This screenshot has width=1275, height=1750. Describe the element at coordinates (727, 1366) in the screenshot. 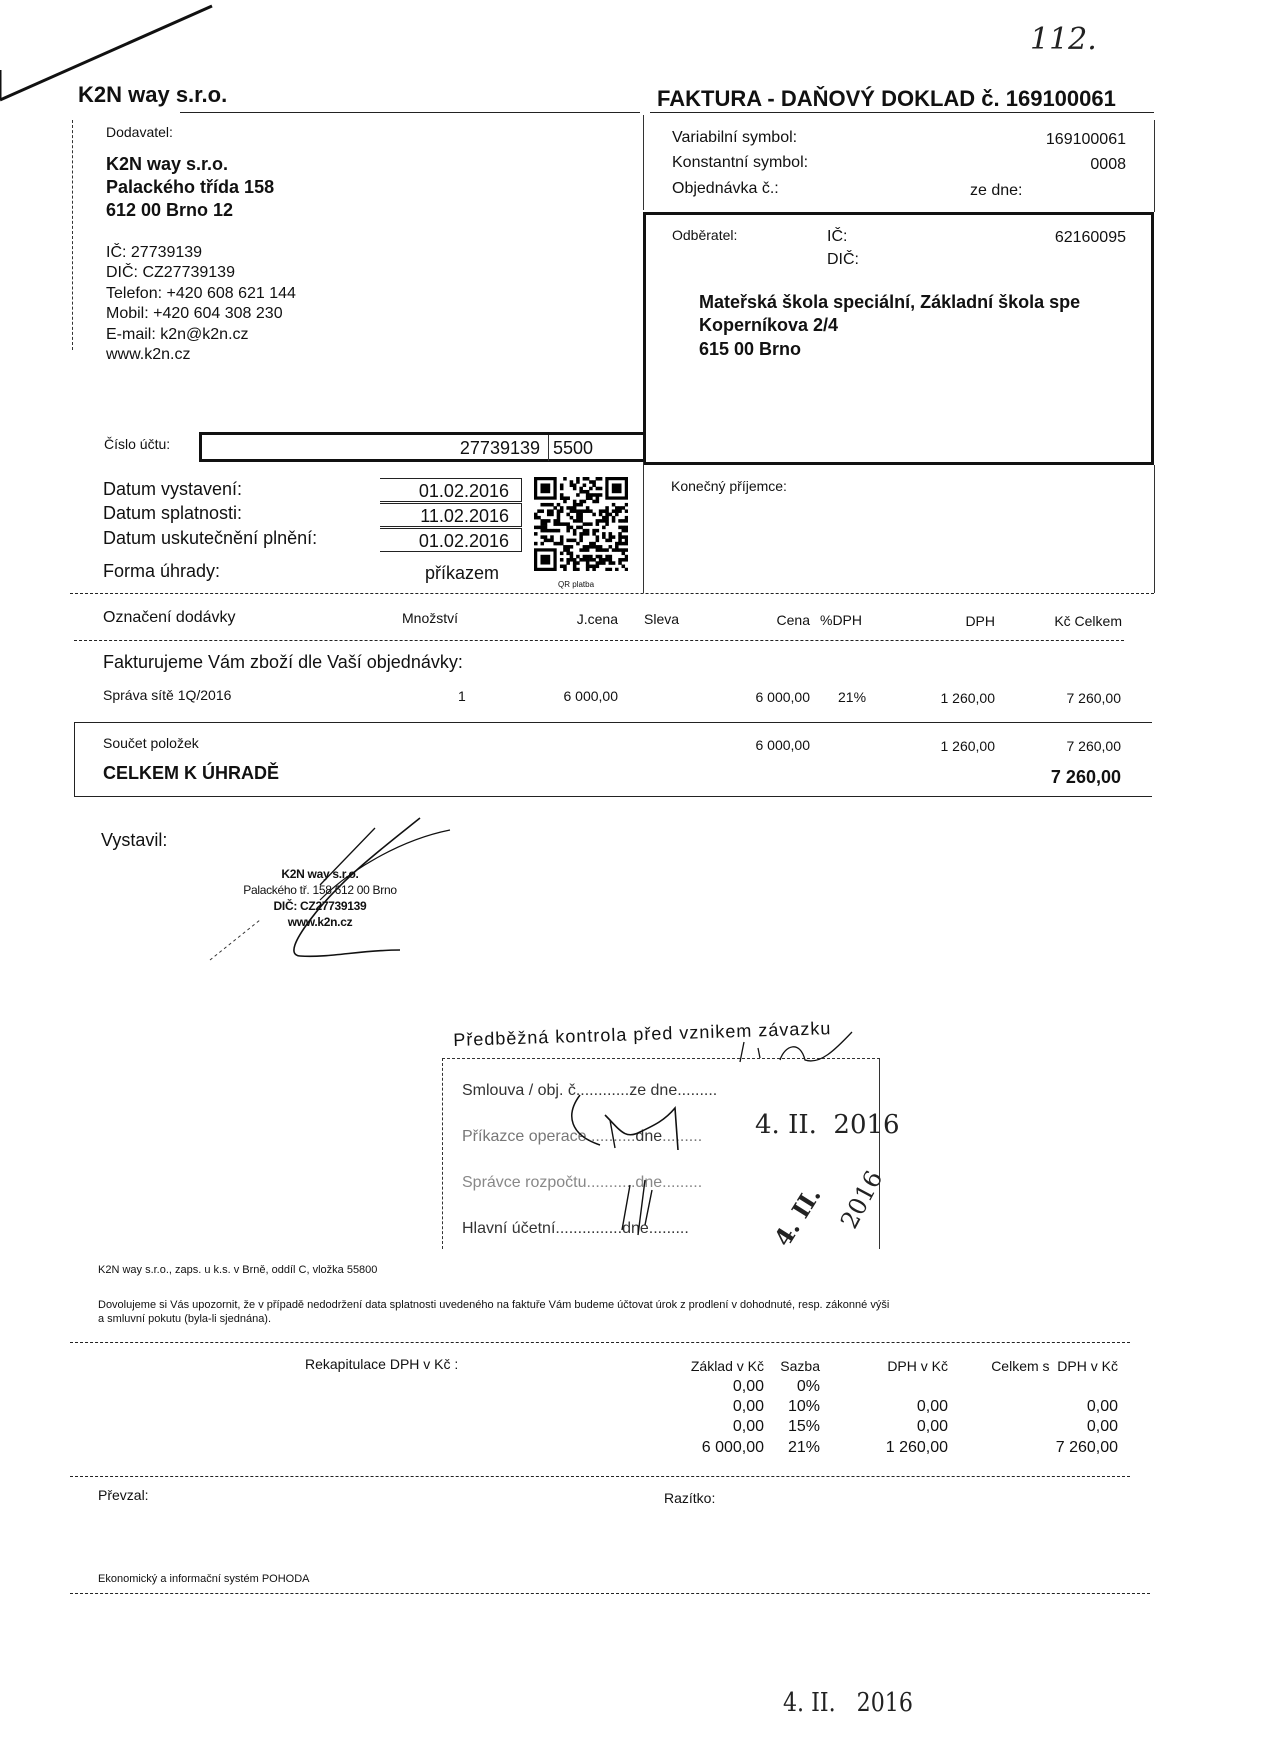

I see `vat-col-base: Základ v Kč` at that location.